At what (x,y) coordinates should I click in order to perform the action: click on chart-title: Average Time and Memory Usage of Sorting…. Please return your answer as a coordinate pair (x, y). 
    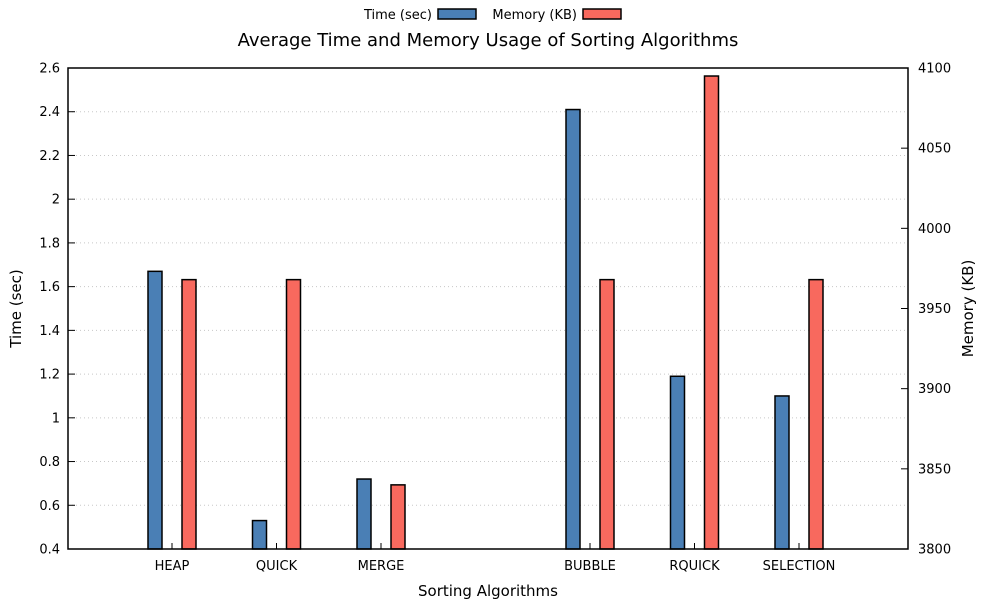
    Looking at the image, I should click on (488, 40).